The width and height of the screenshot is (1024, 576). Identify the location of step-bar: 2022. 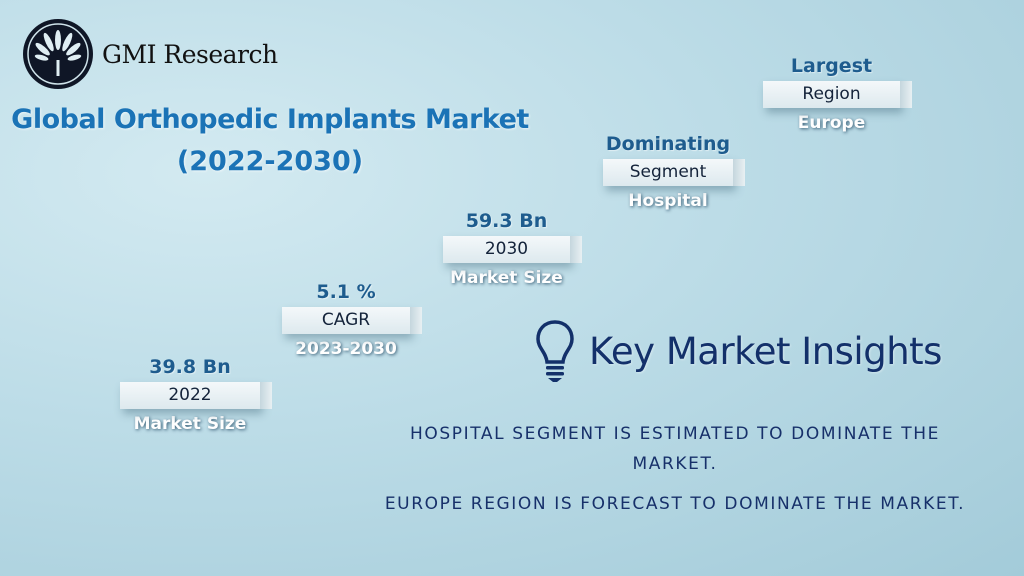
(196, 395).